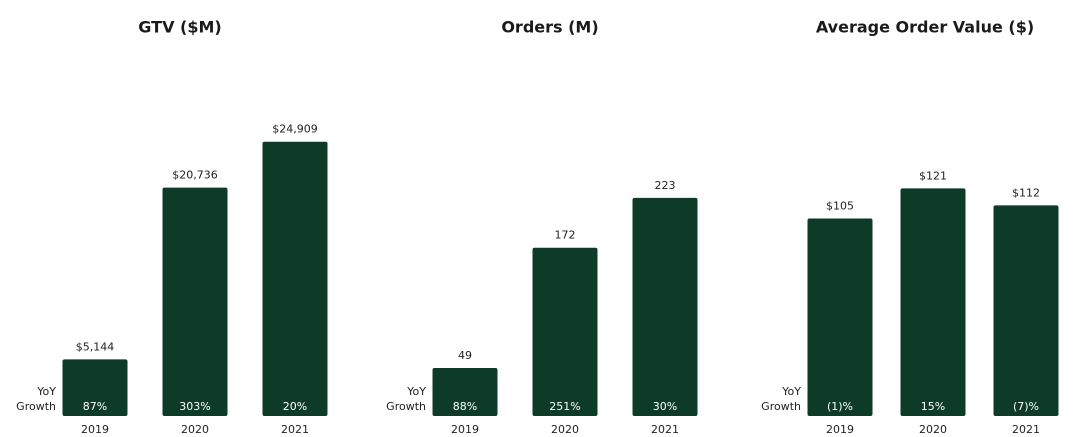 This screenshot has width=1085, height=437. Describe the element at coordinates (465, 406) in the screenshot. I see `growth-label: 88%` at that location.